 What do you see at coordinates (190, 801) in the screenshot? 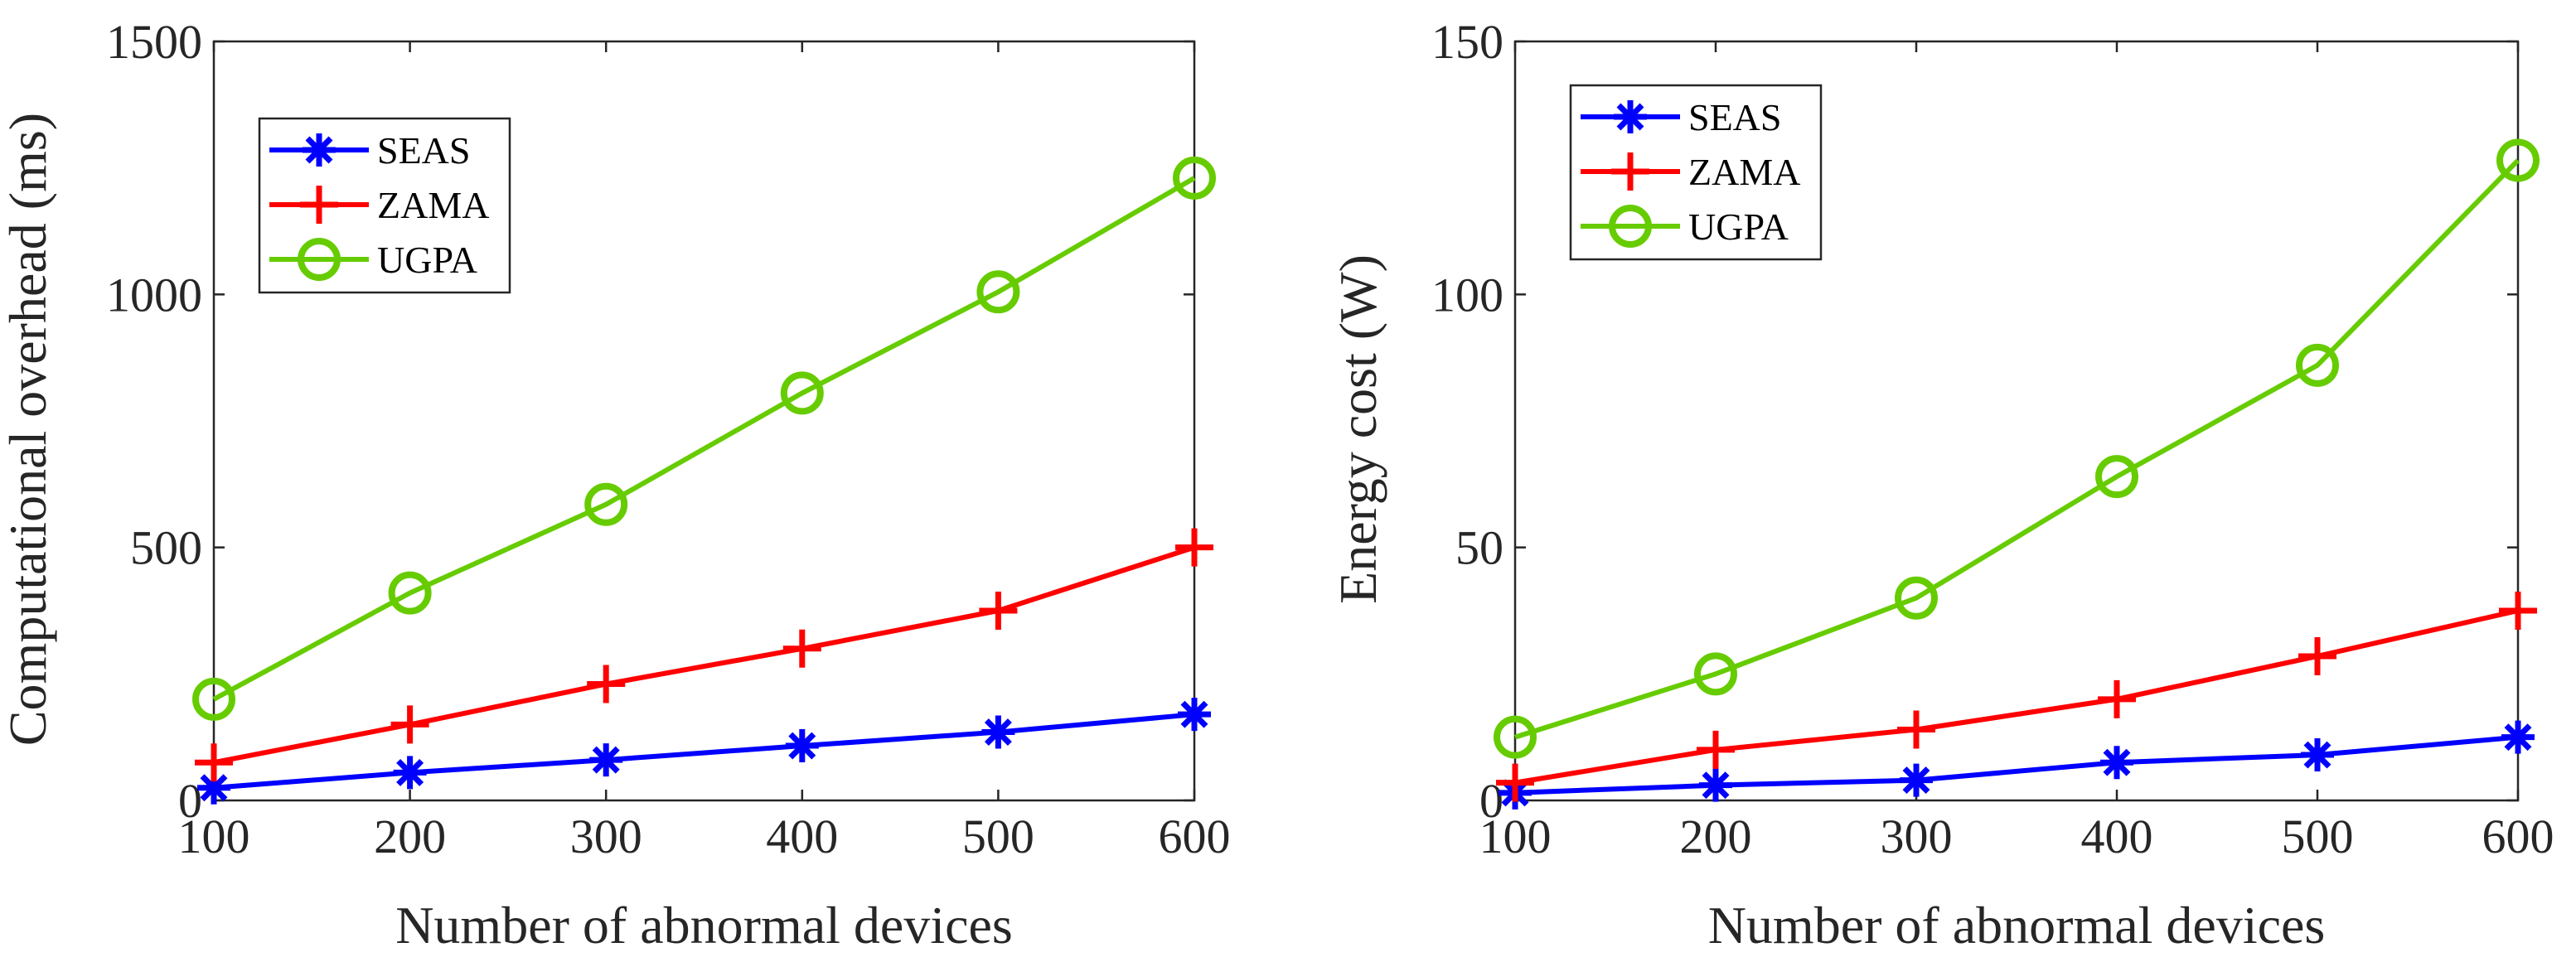
I see `y-tick-label: 0` at bounding box center [190, 801].